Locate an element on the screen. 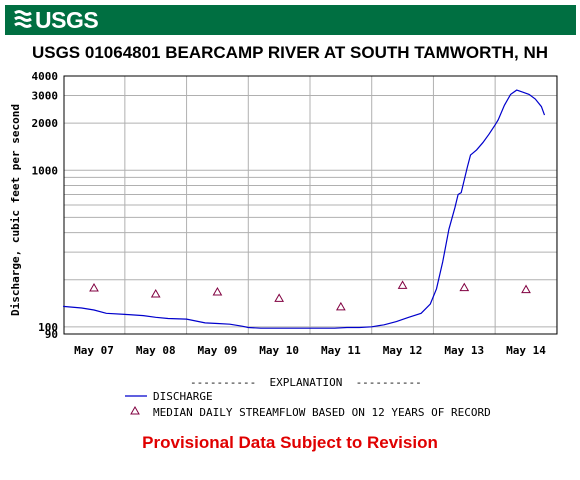  y-tick-label: 100 is located at coordinates (48, 327).